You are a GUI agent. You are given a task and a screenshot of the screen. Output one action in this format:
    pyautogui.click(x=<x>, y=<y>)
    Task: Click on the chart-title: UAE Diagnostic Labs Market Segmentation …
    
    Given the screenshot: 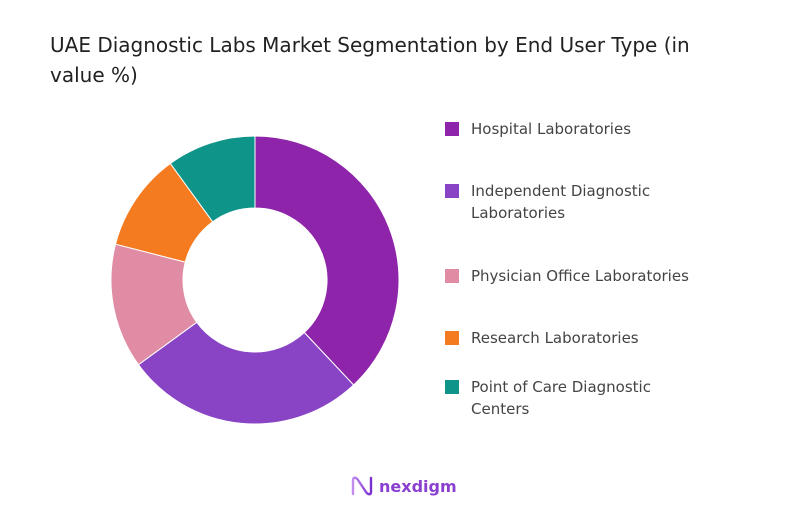 What is the action you would take?
    pyautogui.click(x=370, y=60)
    